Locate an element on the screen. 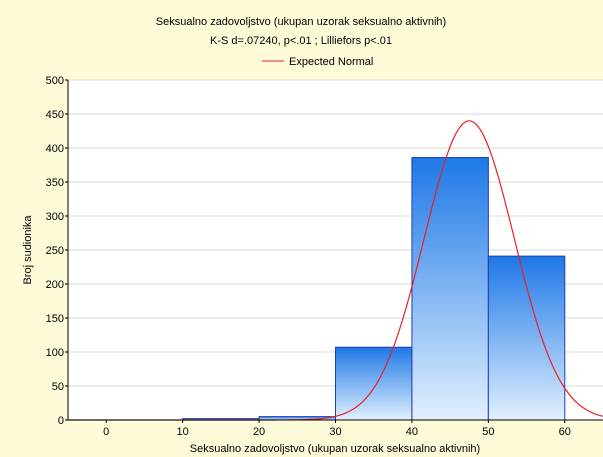 This screenshot has height=457, width=603. x-tick-label: 60 is located at coordinates (565, 432).